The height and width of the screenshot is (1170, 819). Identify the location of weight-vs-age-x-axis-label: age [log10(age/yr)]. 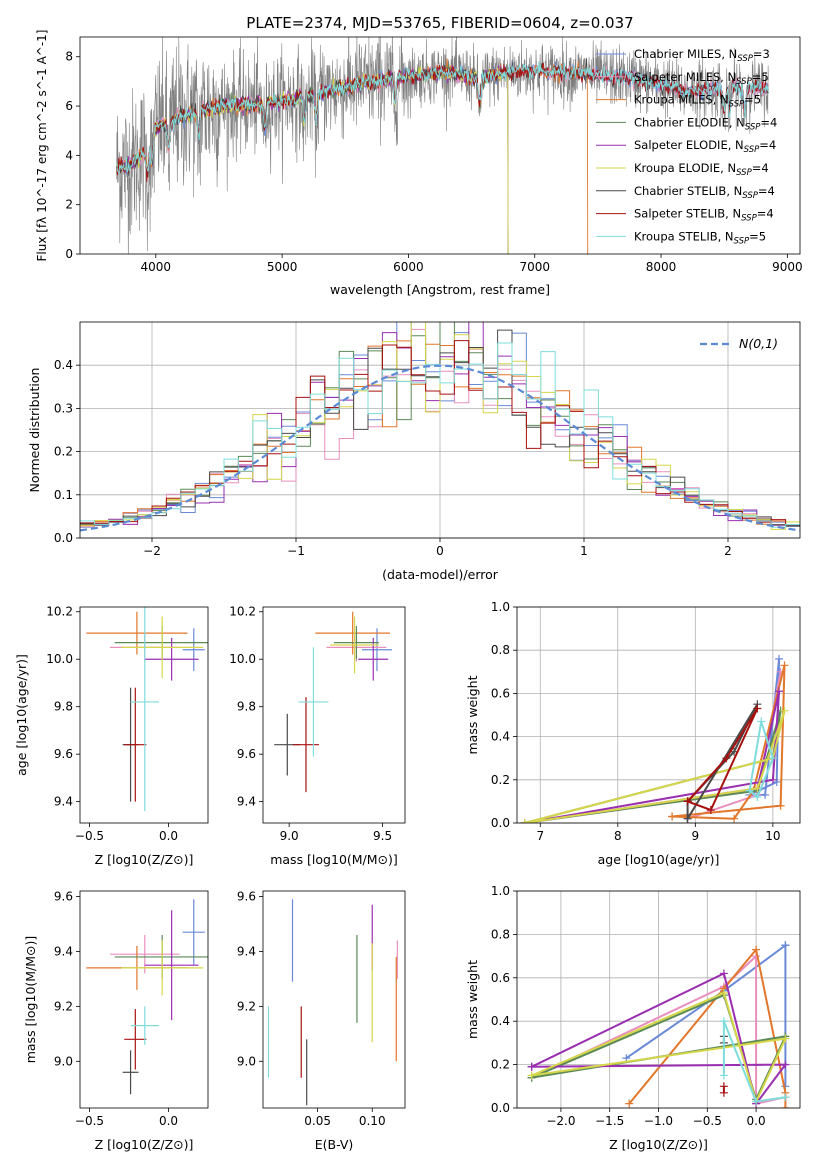
(659, 859).